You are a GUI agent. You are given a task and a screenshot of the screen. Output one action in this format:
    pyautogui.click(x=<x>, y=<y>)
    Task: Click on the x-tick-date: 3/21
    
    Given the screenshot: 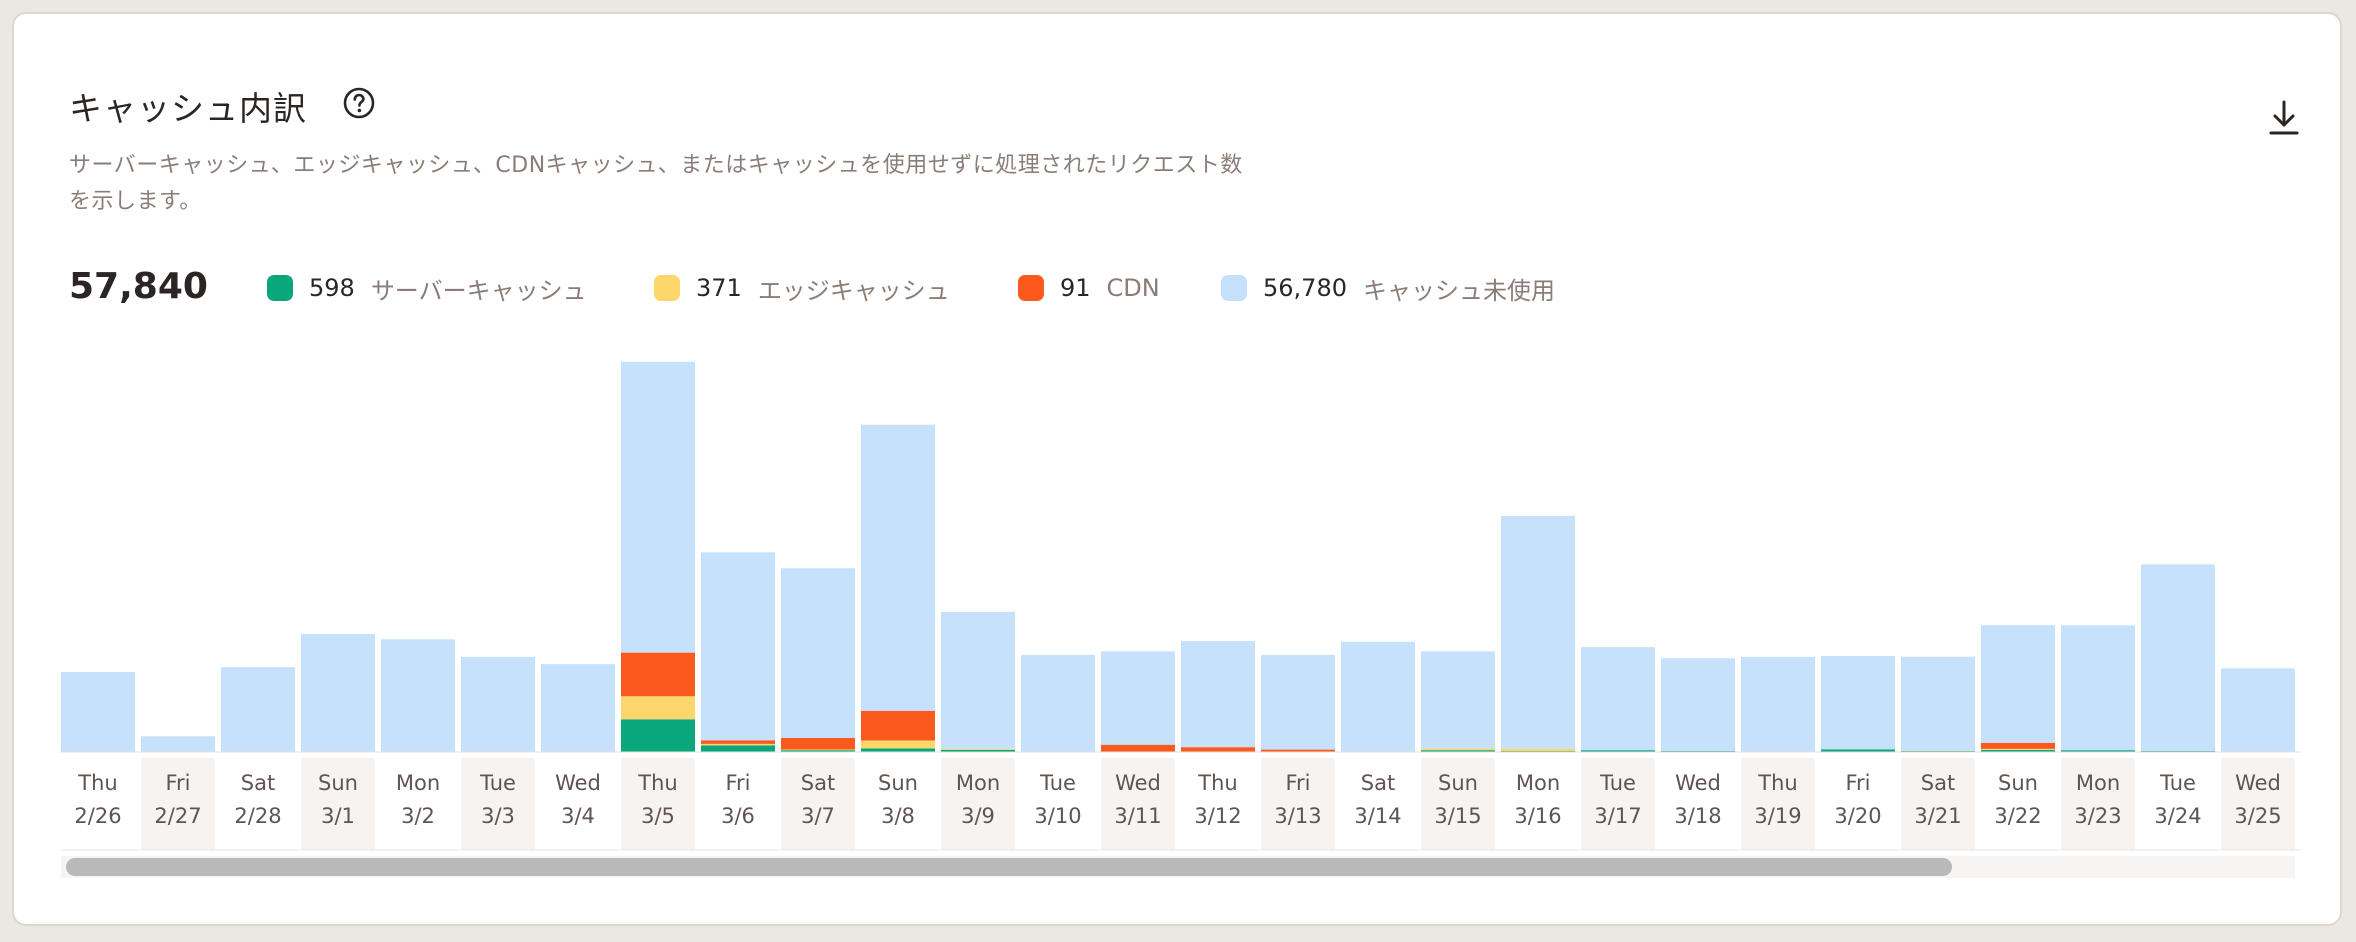 What is the action you would take?
    pyautogui.click(x=1937, y=816)
    